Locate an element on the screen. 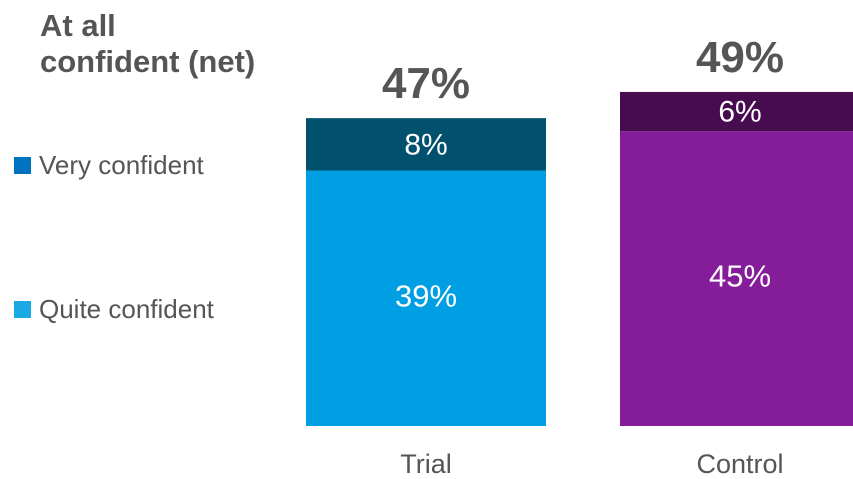  data-label-trial-very-confident: 8% is located at coordinates (425, 144).